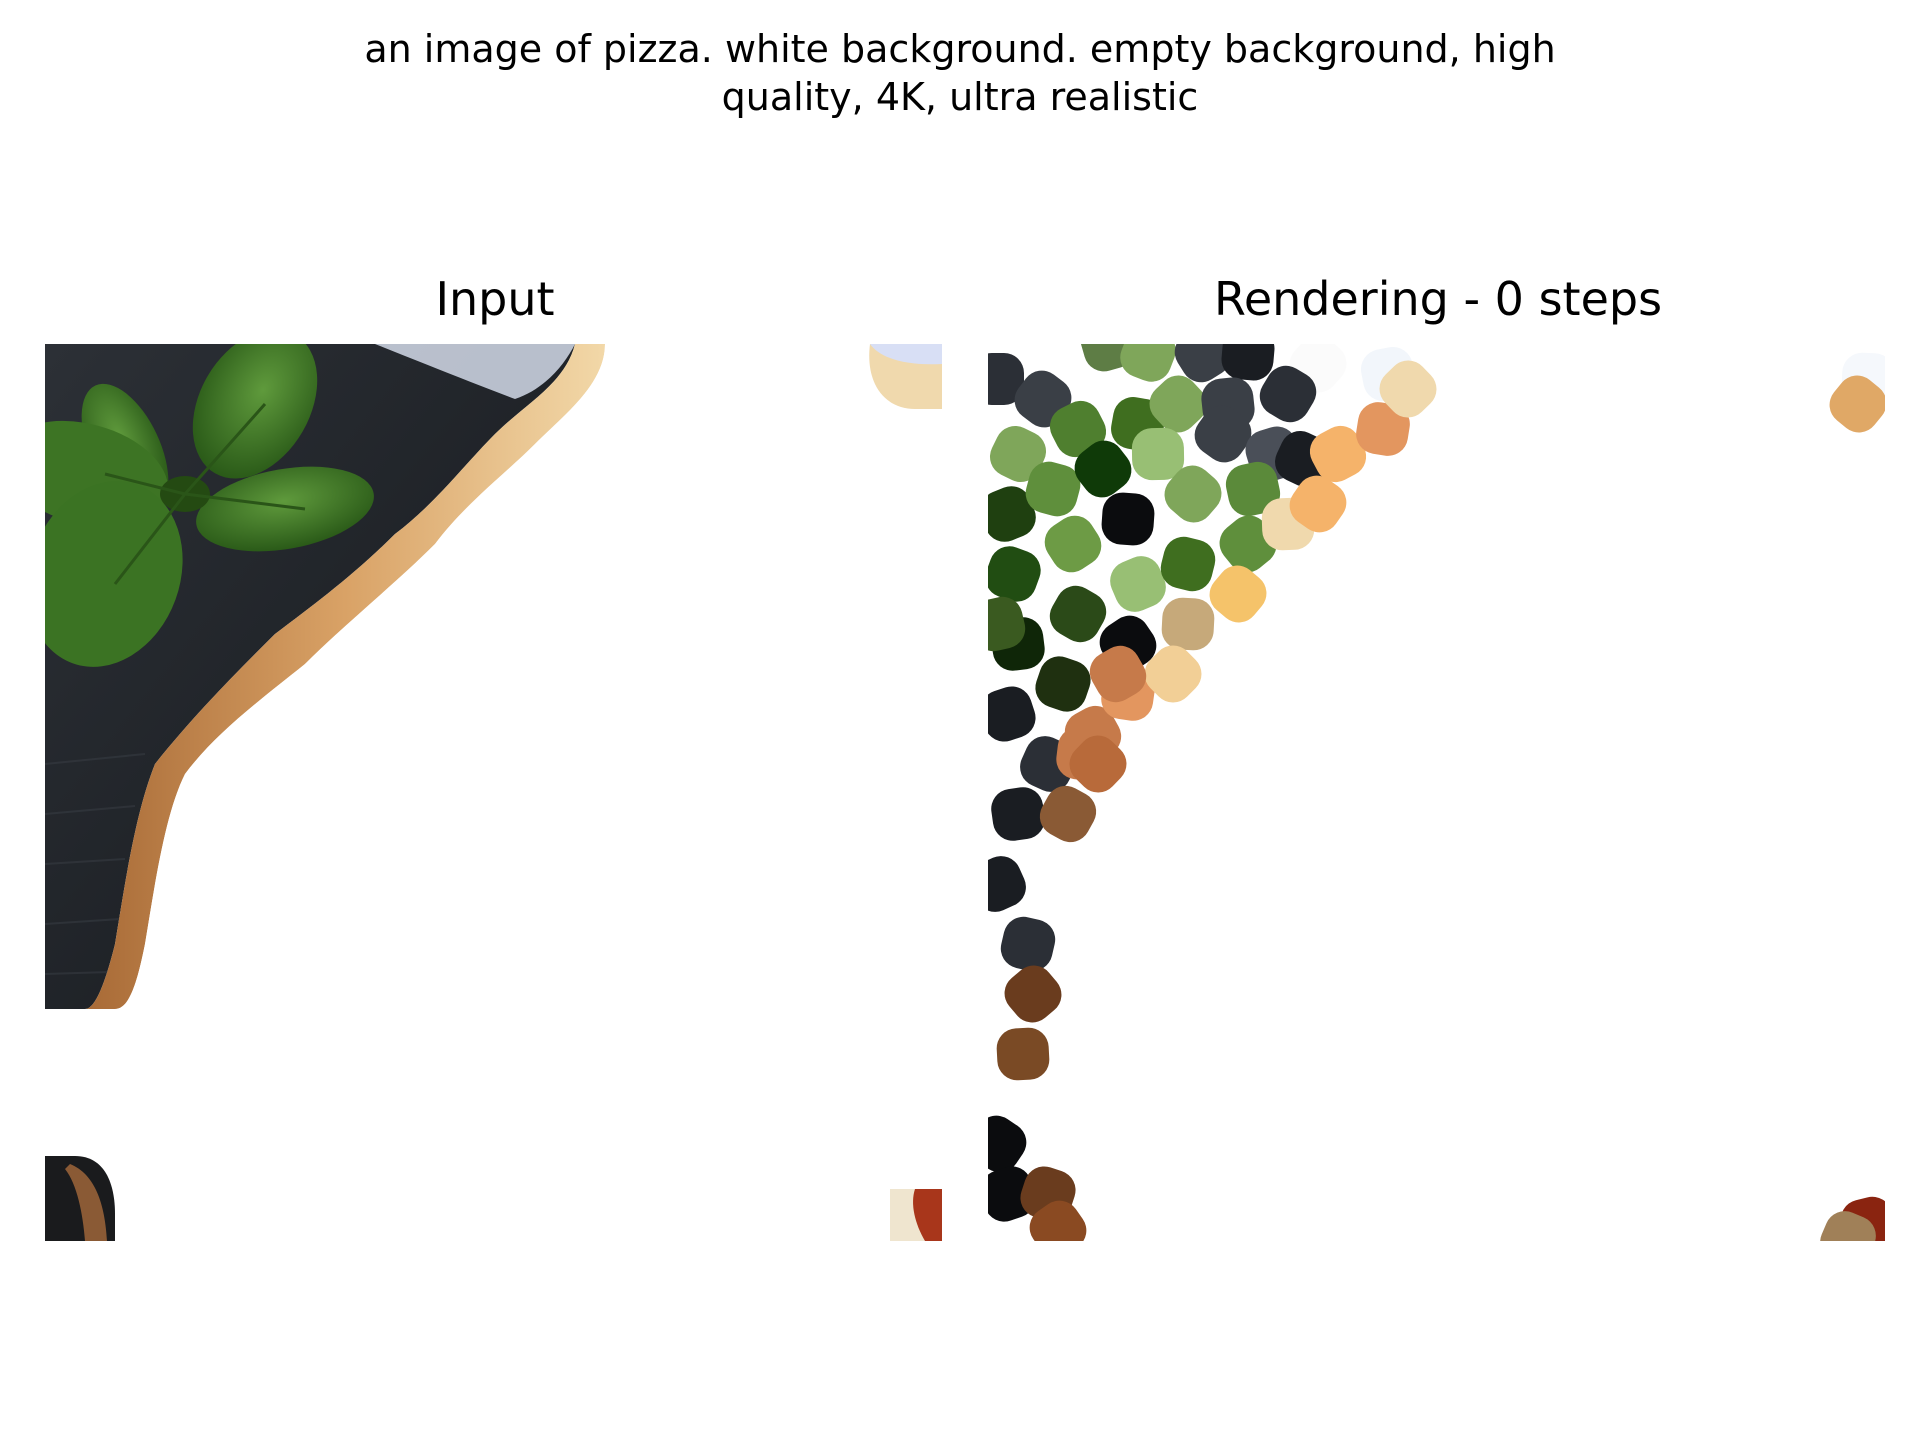 The image size is (1920, 1440). I want to click on rendering-panel-title: Rendering - 0 steps, so click(1438, 299).